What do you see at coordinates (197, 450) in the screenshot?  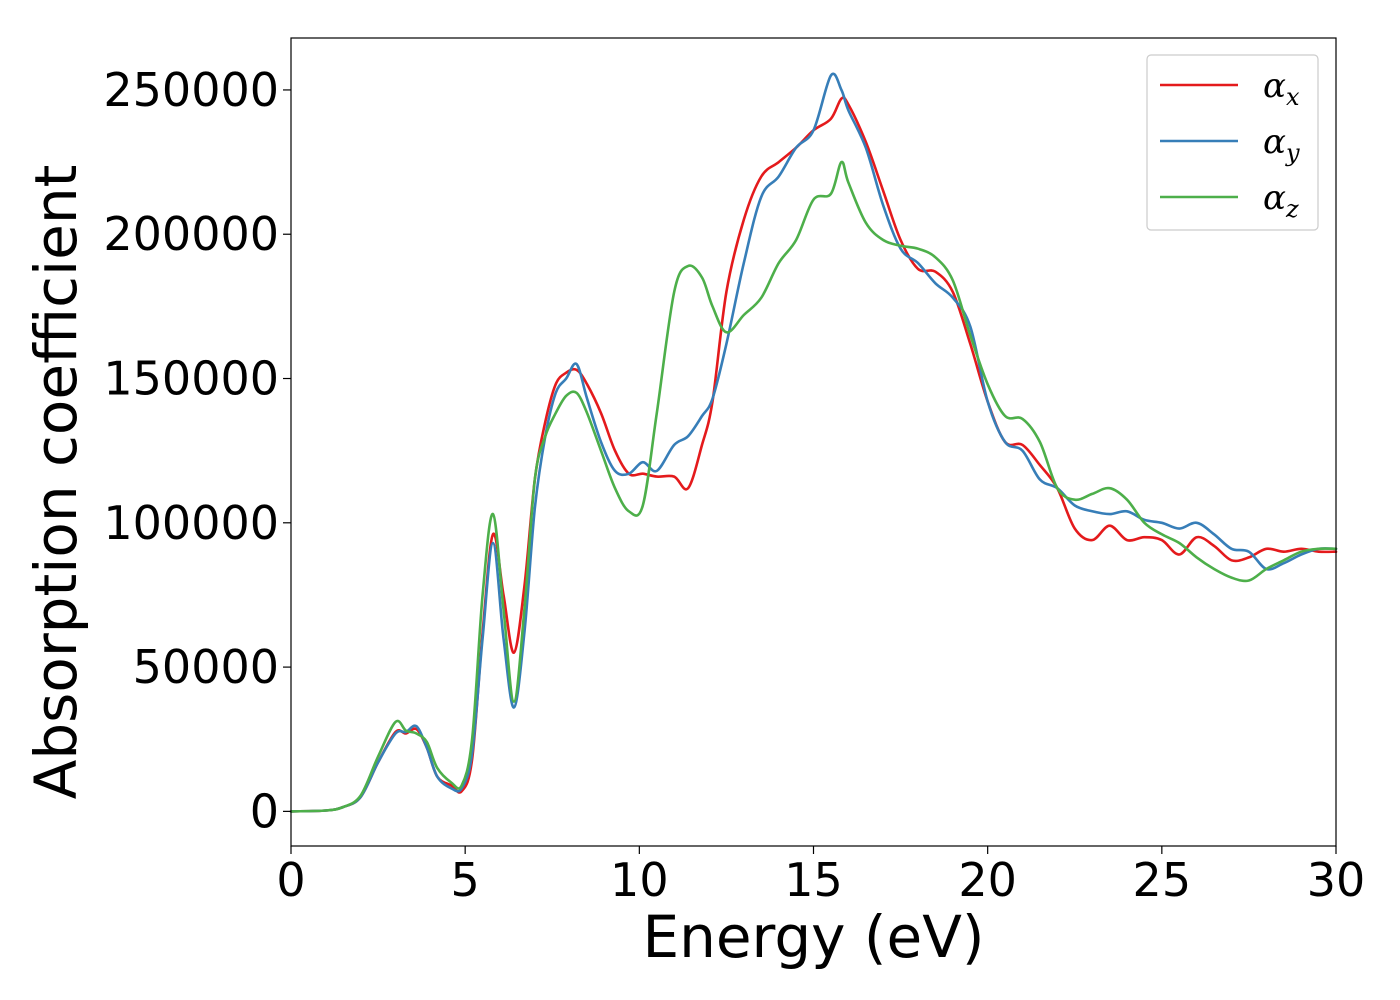 I see `y-axis-ticks: 0 50000 100000 150000 200000 250000` at bounding box center [197, 450].